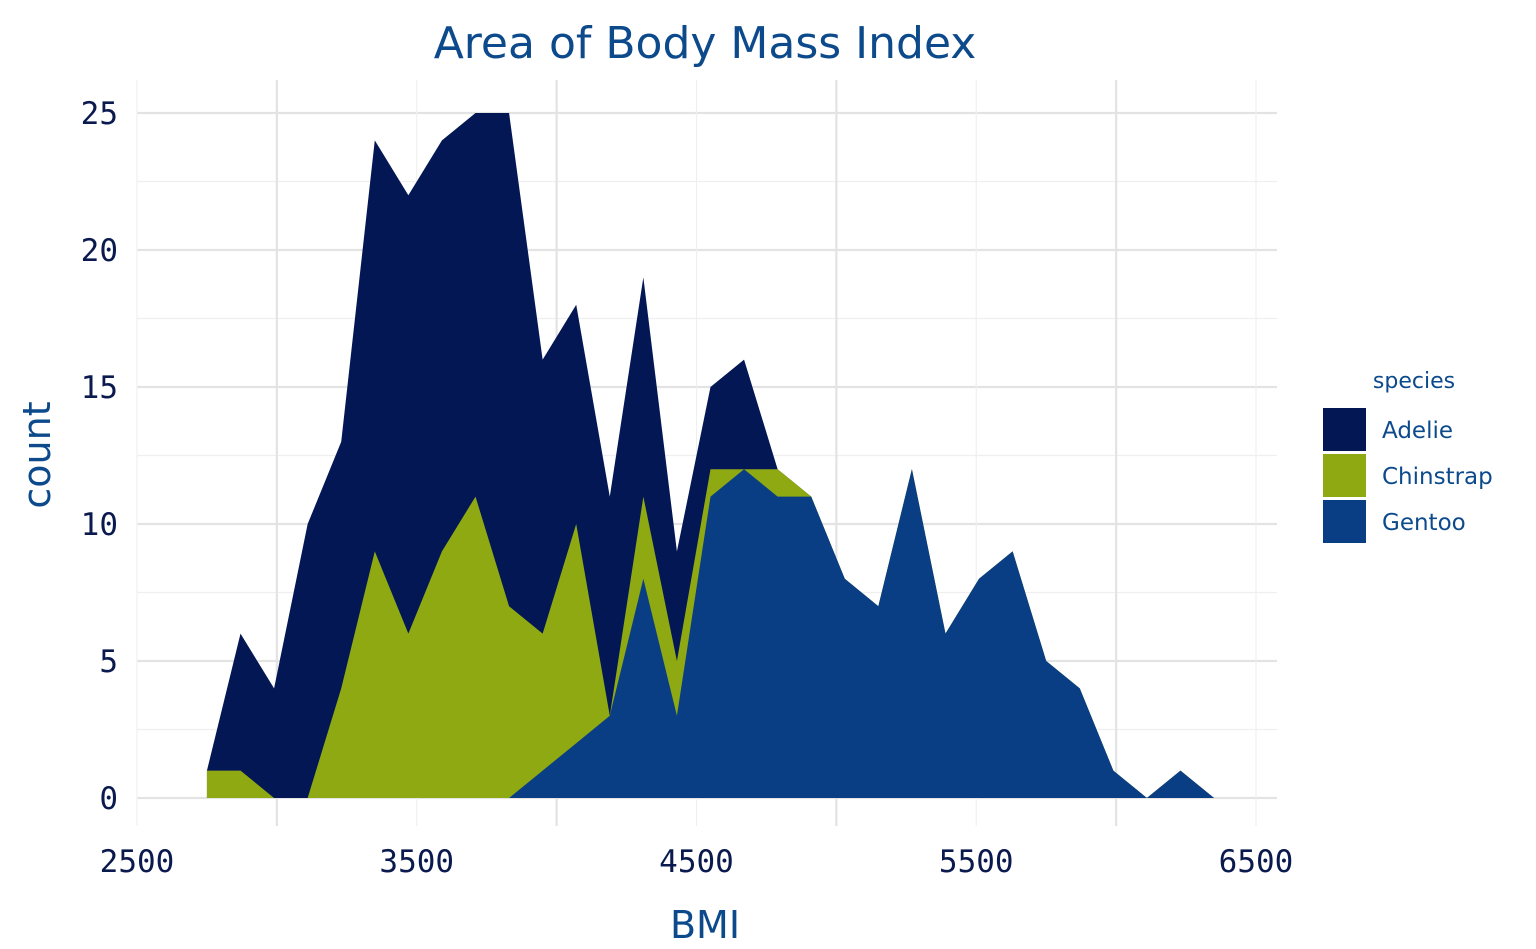 The image size is (1536, 949). I want to click on legend: species Adelie Chinstrap Gentoo, so click(1408, 456).